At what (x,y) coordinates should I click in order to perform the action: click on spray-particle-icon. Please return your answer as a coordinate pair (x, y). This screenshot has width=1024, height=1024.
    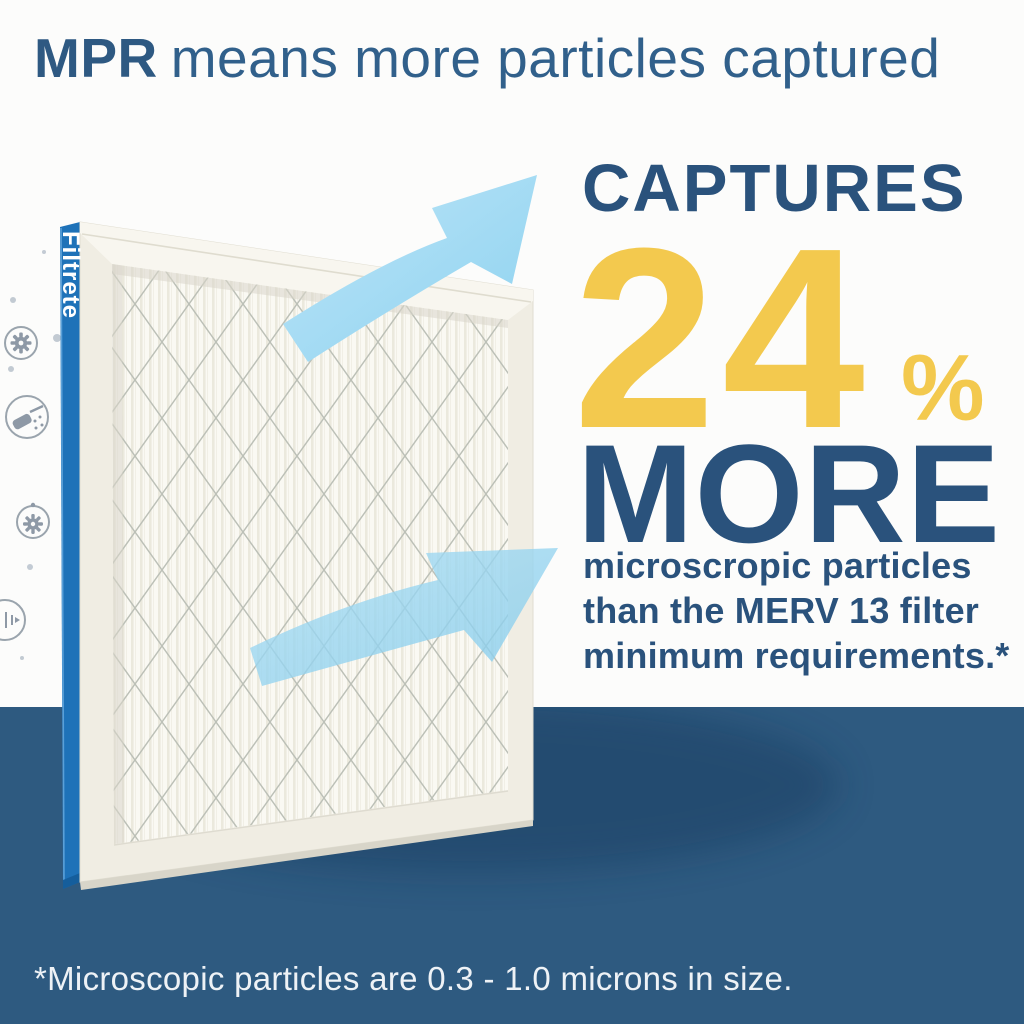
    Looking at the image, I should click on (27, 417).